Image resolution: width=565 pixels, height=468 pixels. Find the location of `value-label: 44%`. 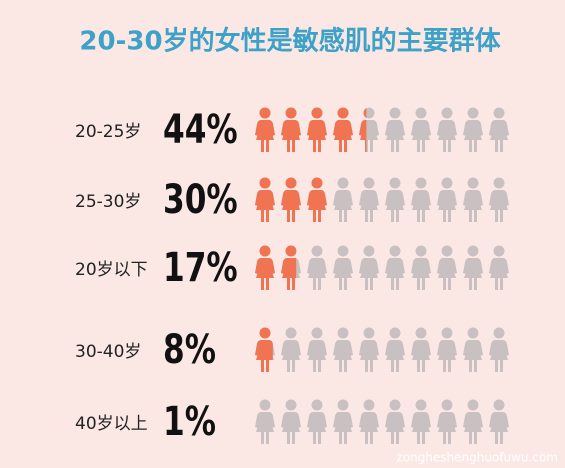

value-label: 44% is located at coordinates (200, 130).